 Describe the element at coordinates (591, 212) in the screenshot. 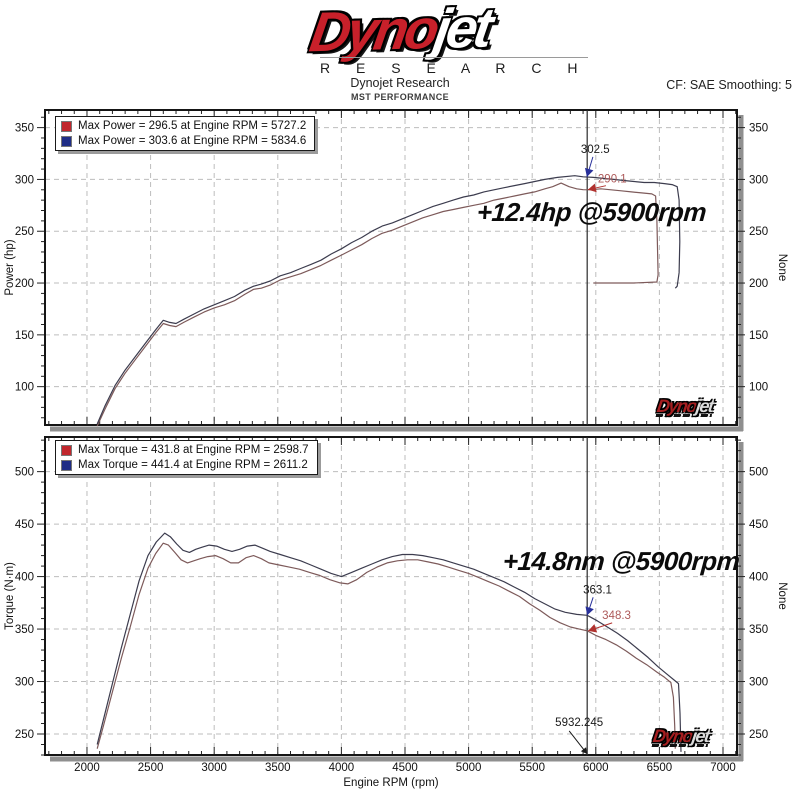

I see `power-gain-annotation: +12.4hp @5900rpm` at that location.